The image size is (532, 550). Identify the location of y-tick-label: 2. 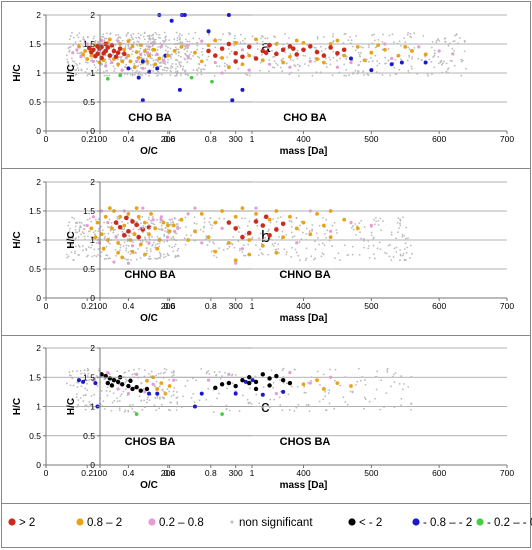
(38, 348).